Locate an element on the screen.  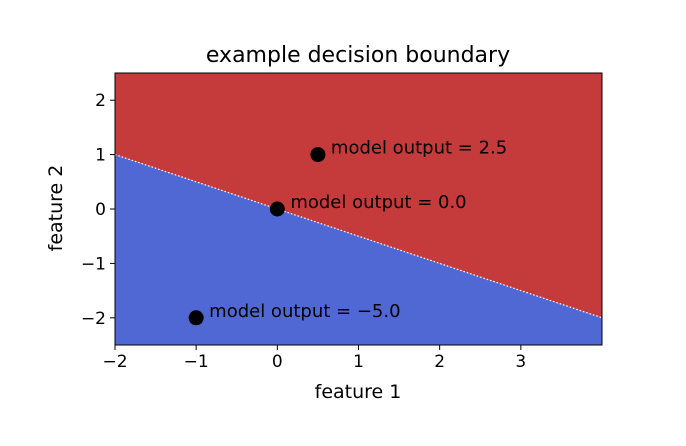
point-annotation: model output = −5.0 is located at coordinates (304, 311).